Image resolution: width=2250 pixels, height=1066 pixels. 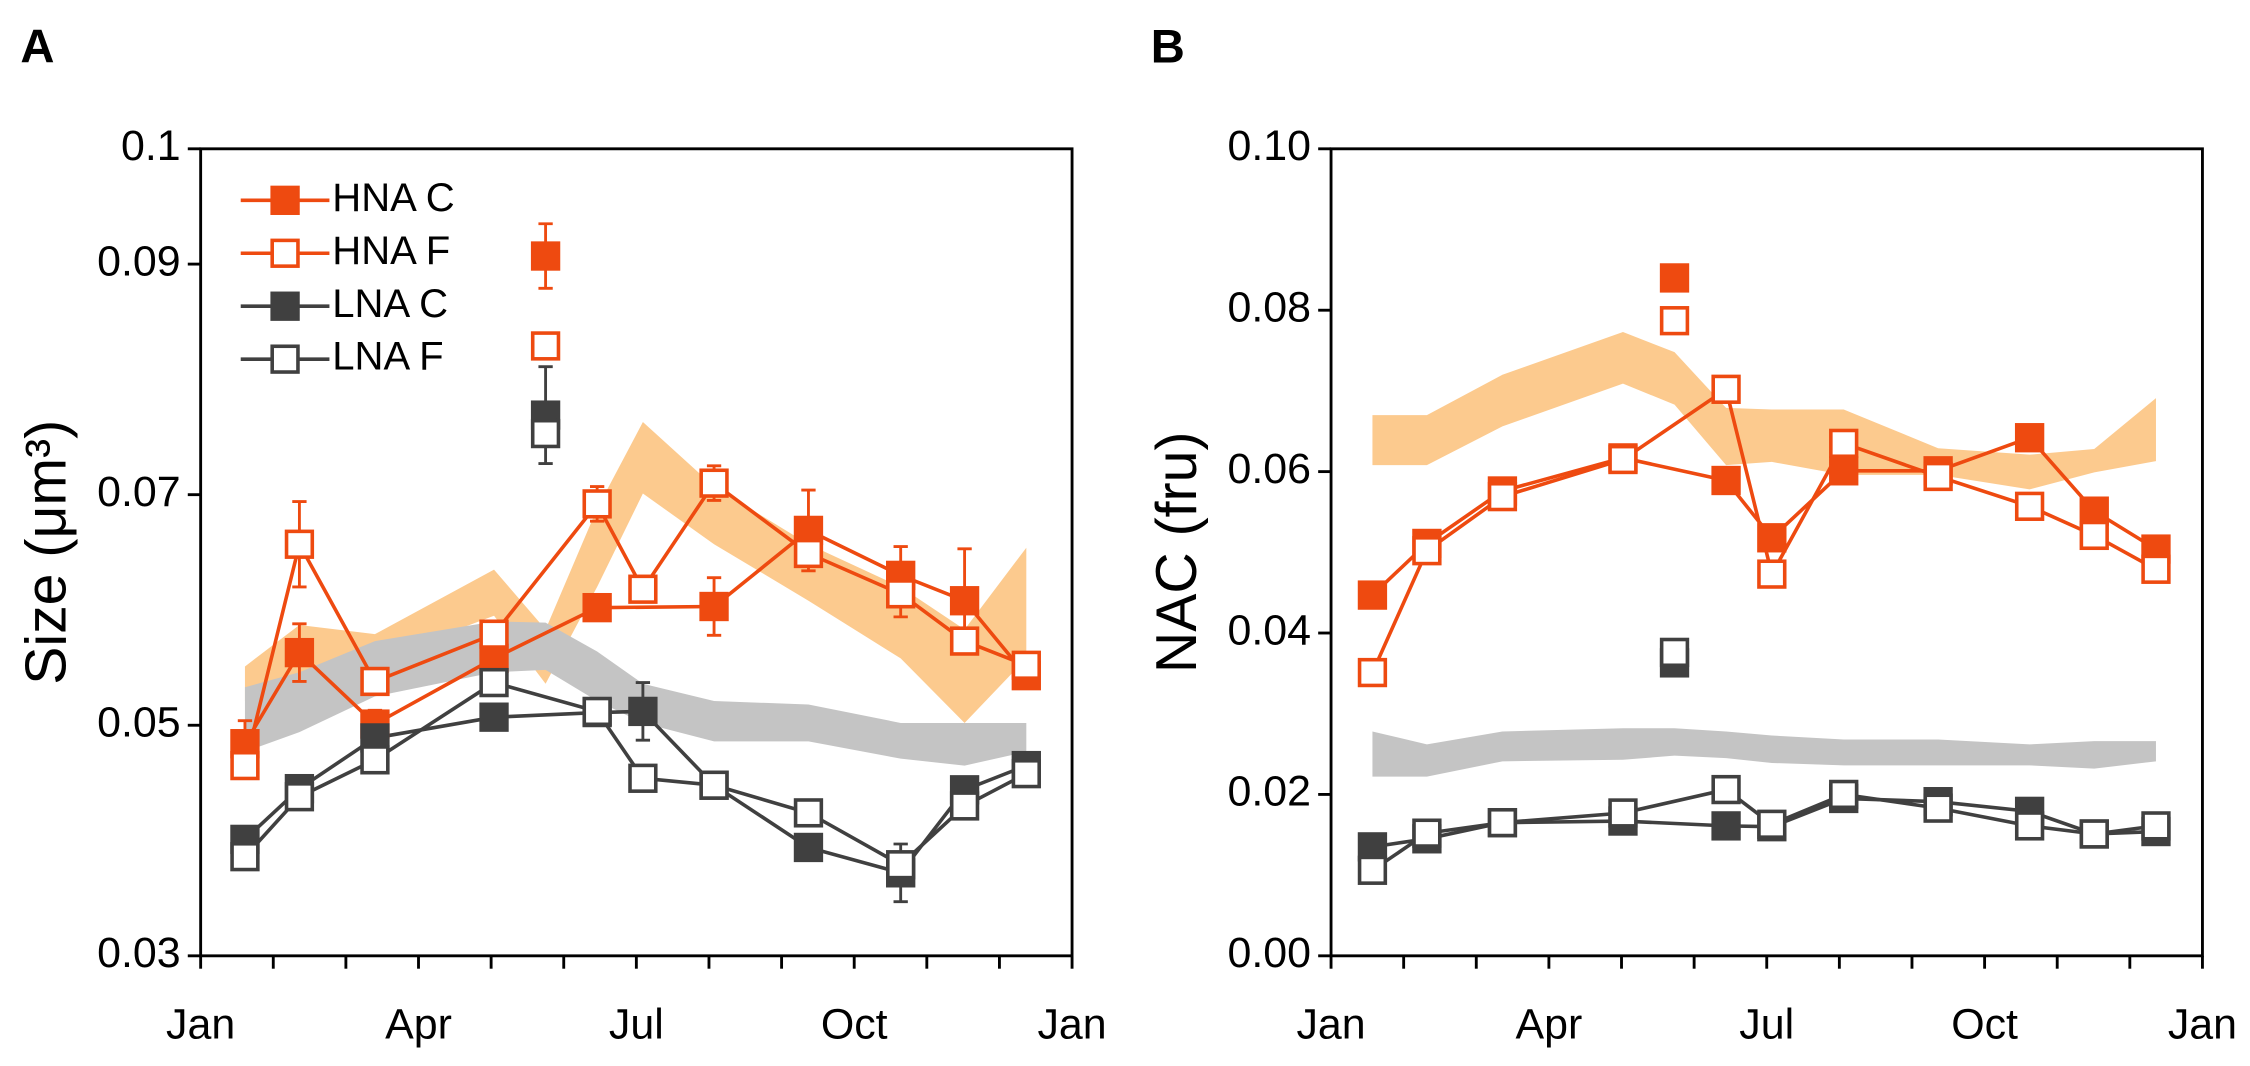 What do you see at coordinates (1269, 792) in the screenshot?
I see `y-tick-label: 0.02` at bounding box center [1269, 792].